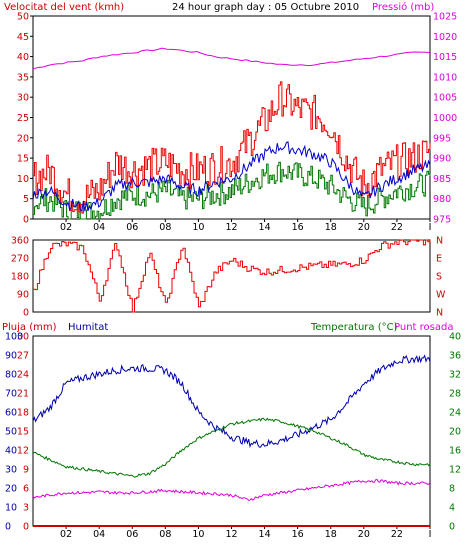 This screenshot has height=559, width=465. Describe the element at coordinates (265, 534) in the screenshot. I see `x-tick-label: 14` at that location.